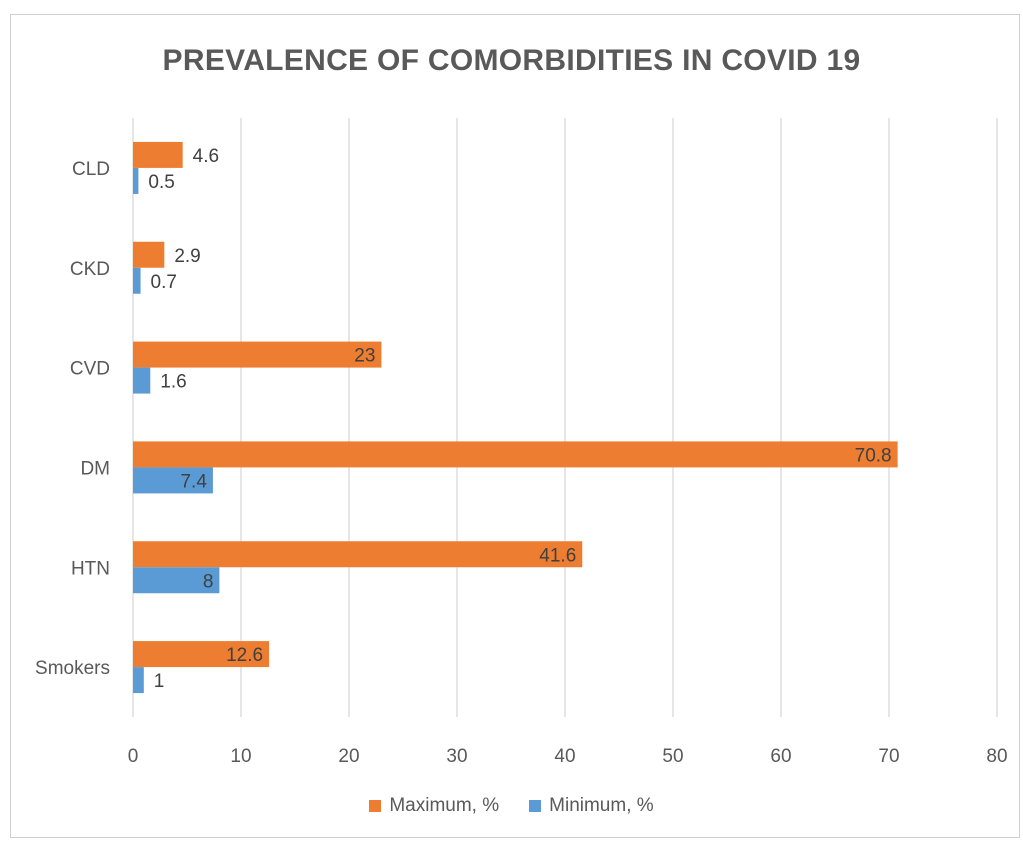  Describe the element at coordinates (187, 256) in the screenshot. I see `data-label-max-ckd: 2.9` at that location.